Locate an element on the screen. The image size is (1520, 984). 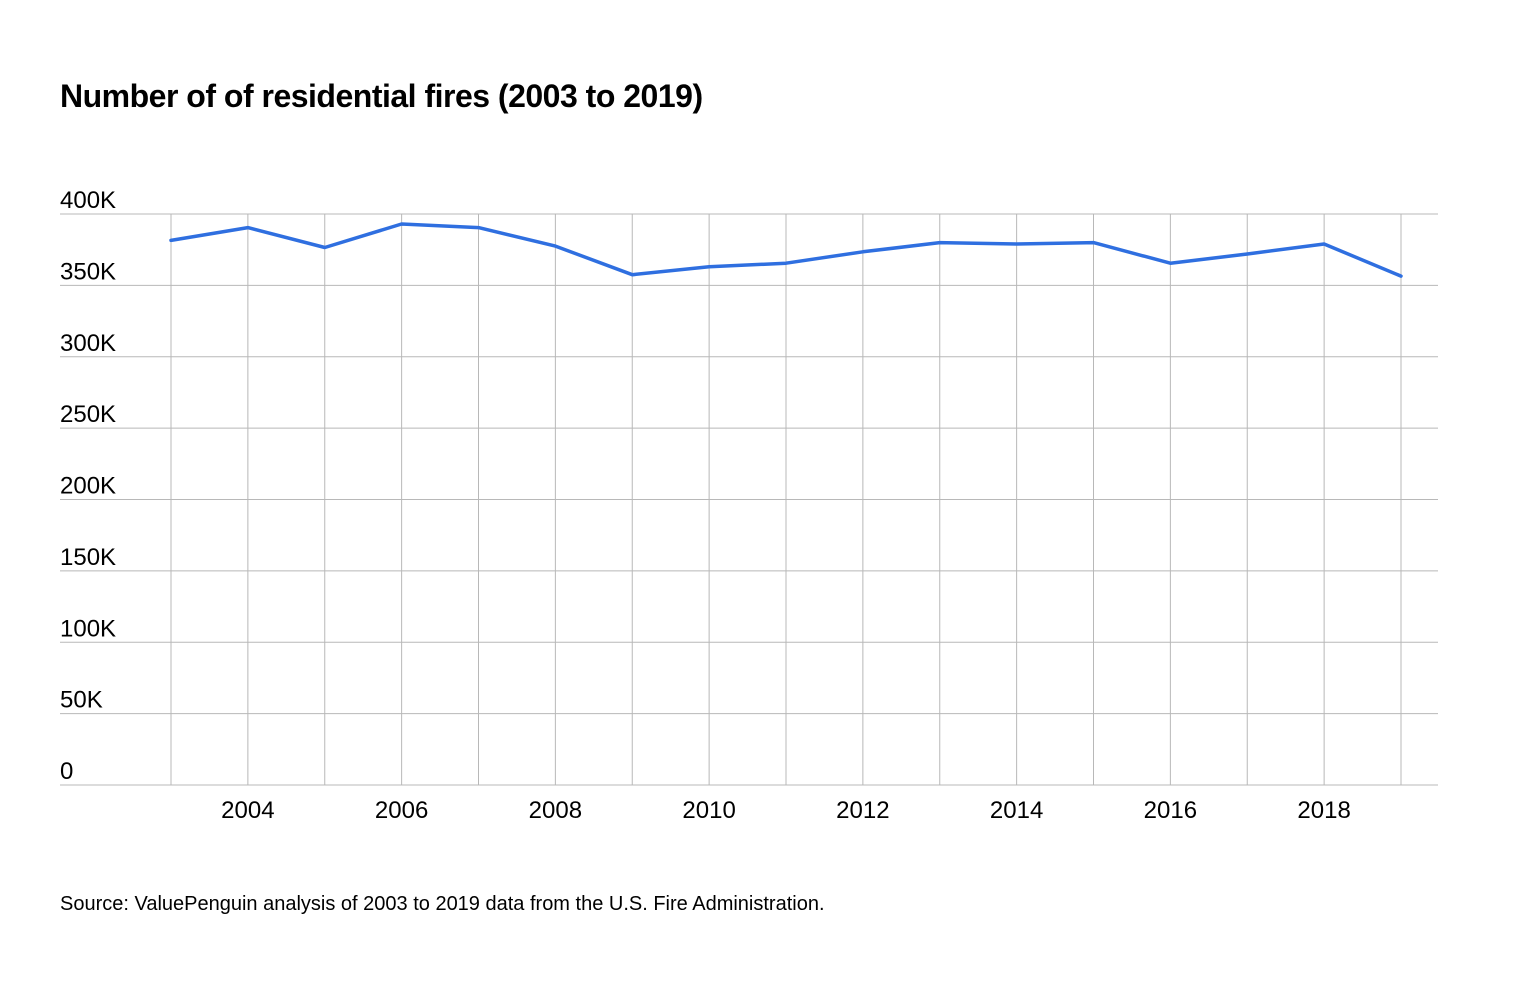
x-tick-label: 2010 is located at coordinates (708, 810).